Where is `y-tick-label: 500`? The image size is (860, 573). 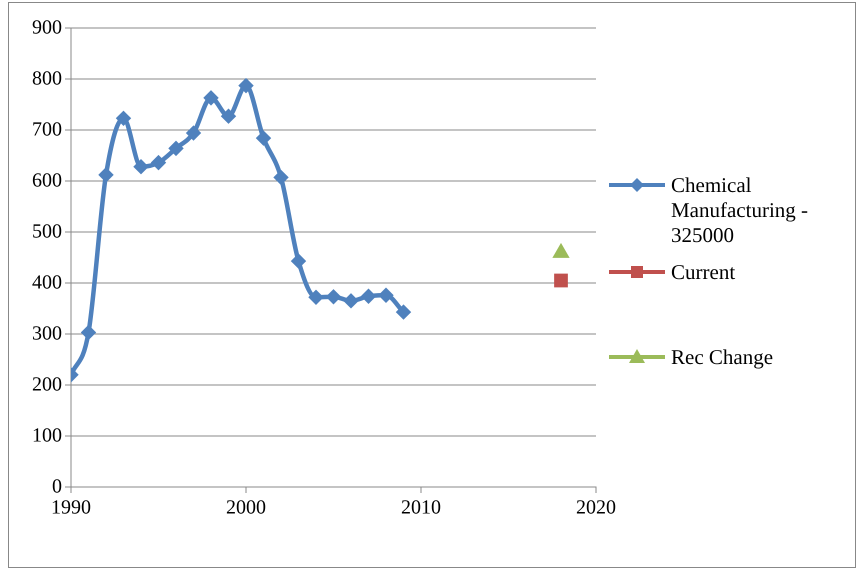 y-tick-label: 500 is located at coordinates (47, 231).